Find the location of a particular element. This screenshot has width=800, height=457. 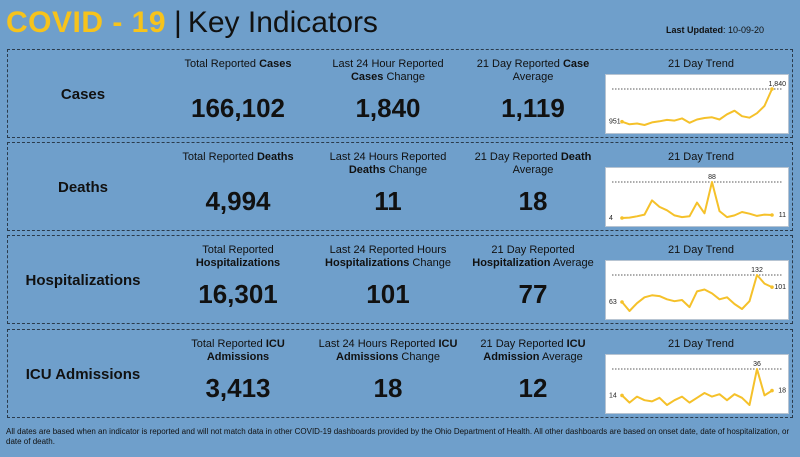

trend-chart: 14 18 36 is located at coordinates (697, 383).